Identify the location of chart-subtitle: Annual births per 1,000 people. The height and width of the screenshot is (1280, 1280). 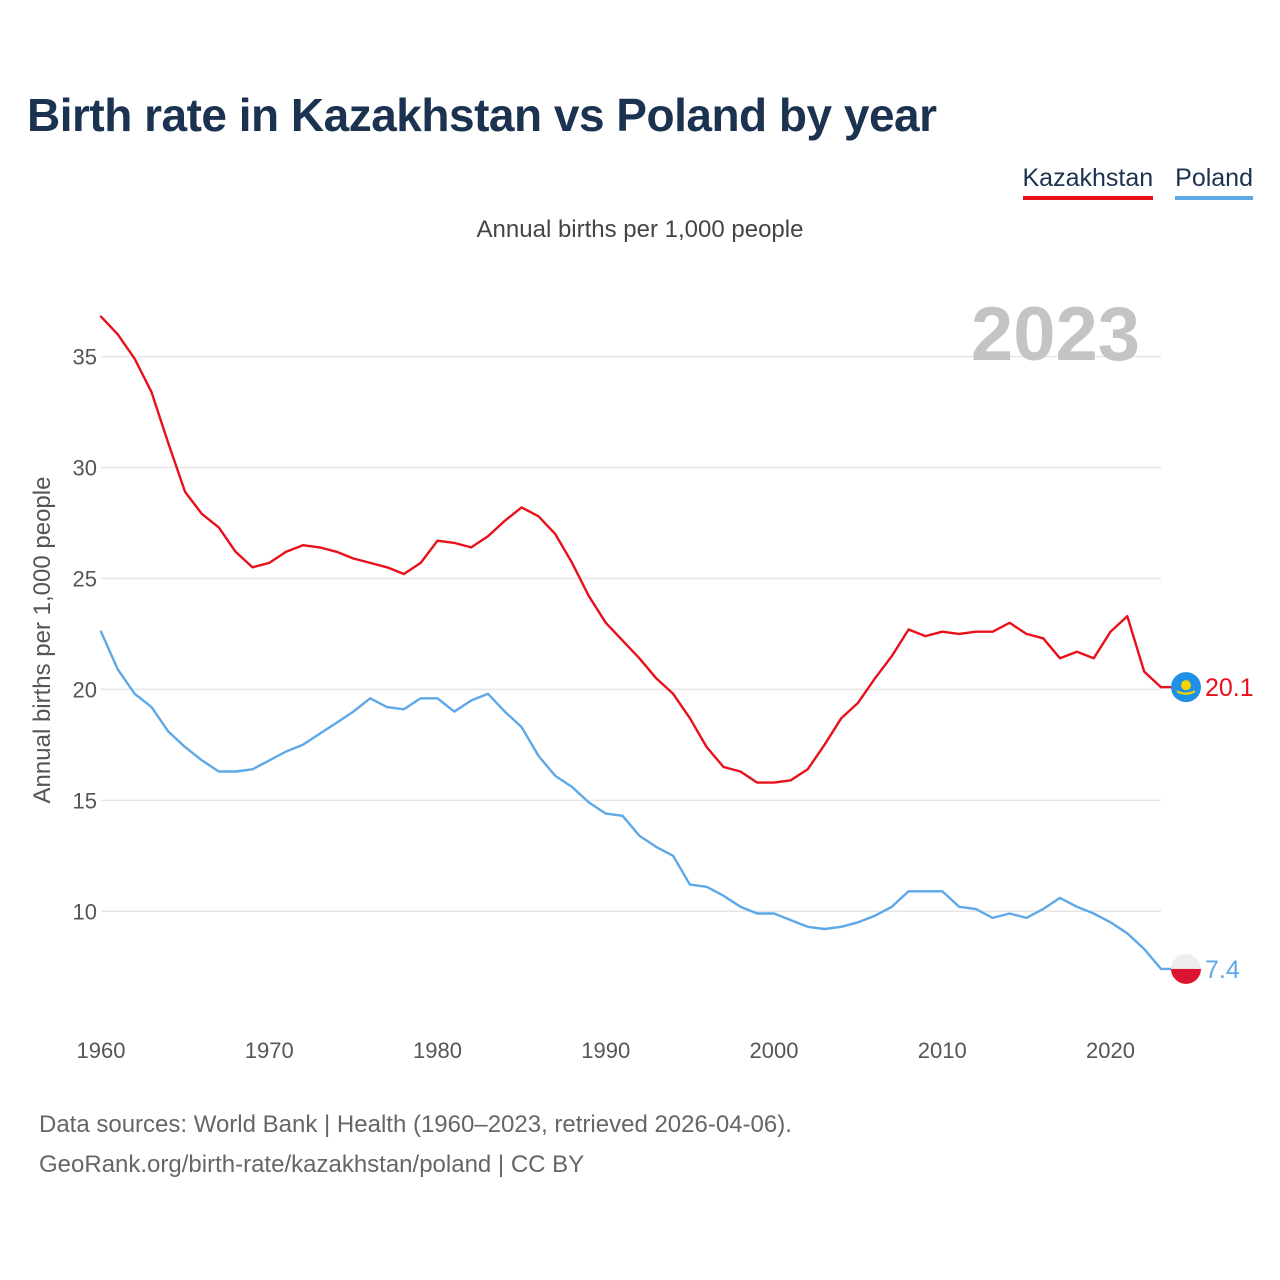
(640, 229).